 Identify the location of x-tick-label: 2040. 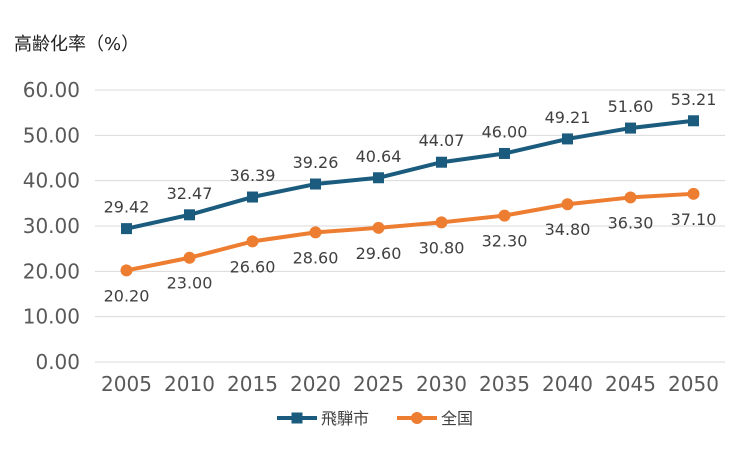
(567, 384).